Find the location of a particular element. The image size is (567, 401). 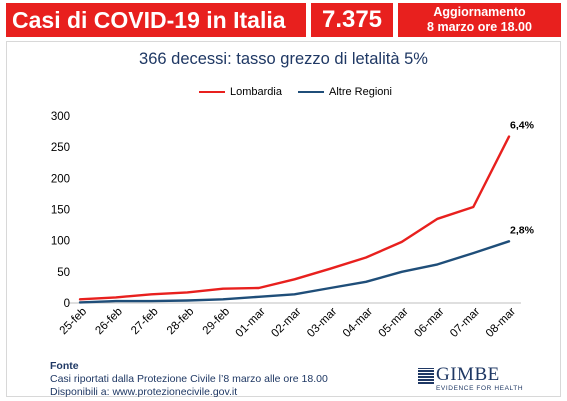

x-tick-label: 28-feb is located at coordinates (181, 322).